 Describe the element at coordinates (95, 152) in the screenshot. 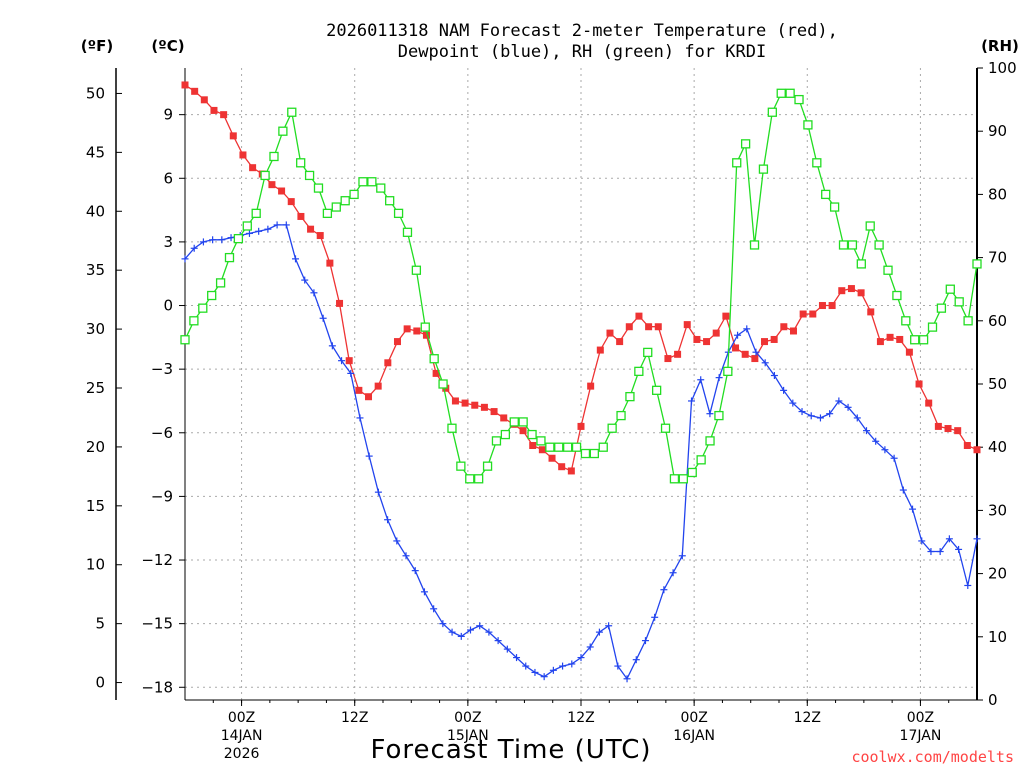

I see `fahrenheit-tick-label: 45` at that location.